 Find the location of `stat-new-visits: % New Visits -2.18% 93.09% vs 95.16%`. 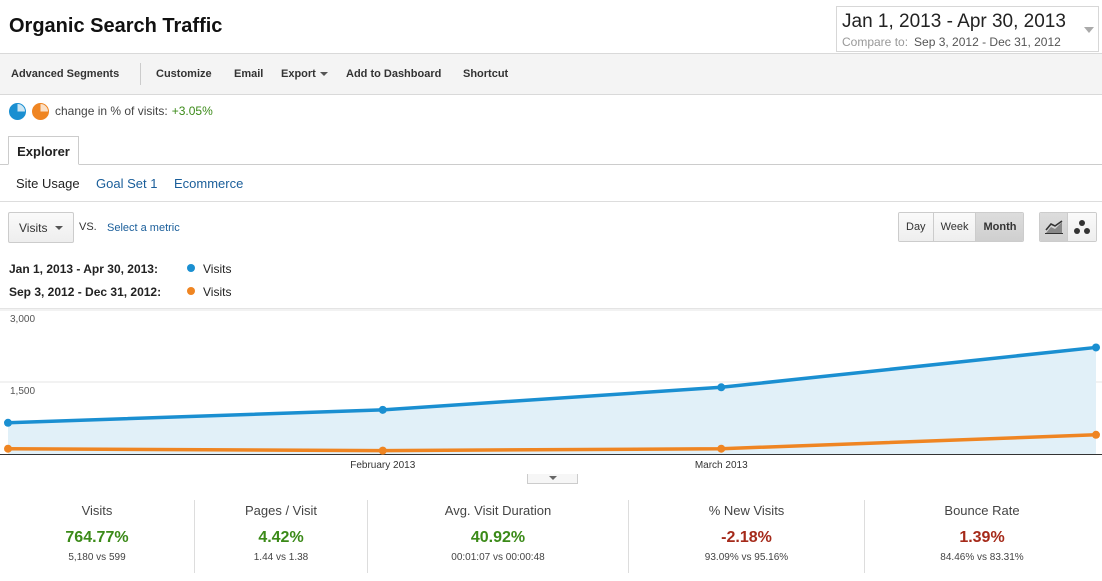

stat-new-visits: % New Visits -2.18% 93.09% vs 95.16% is located at coordinates (746, 536).